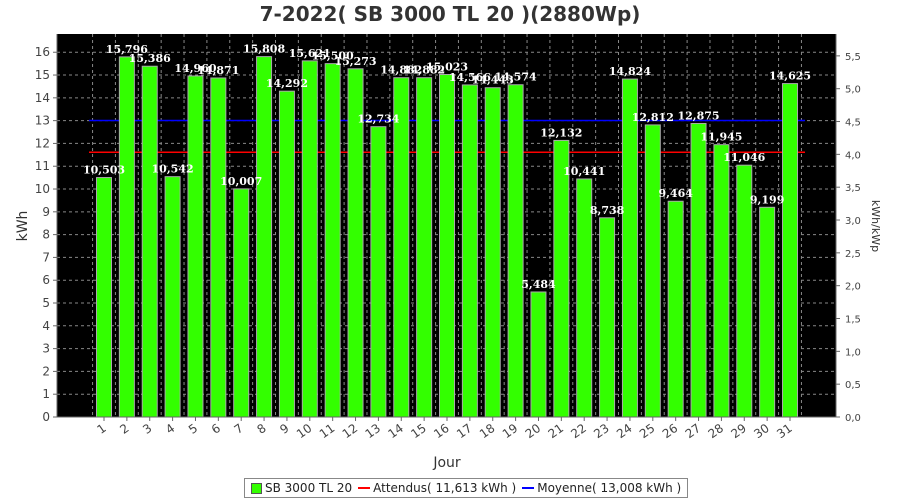  I want to click on data-label: 14,871, so click(218, 70).